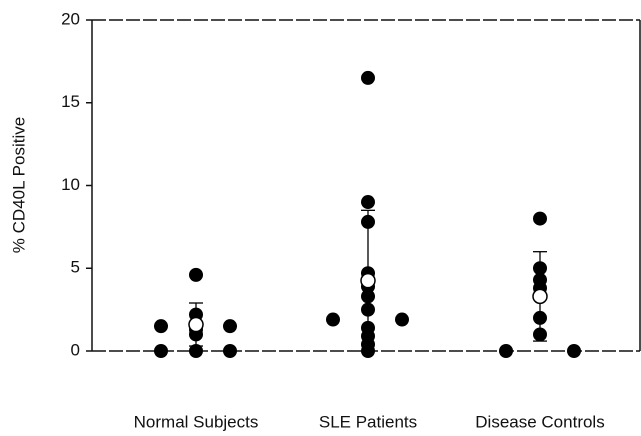  What do you see at coordinates (368, 421) in the screenshot?
I see `x-tick-label: SLE Patients` at bounding box center [368, 421].